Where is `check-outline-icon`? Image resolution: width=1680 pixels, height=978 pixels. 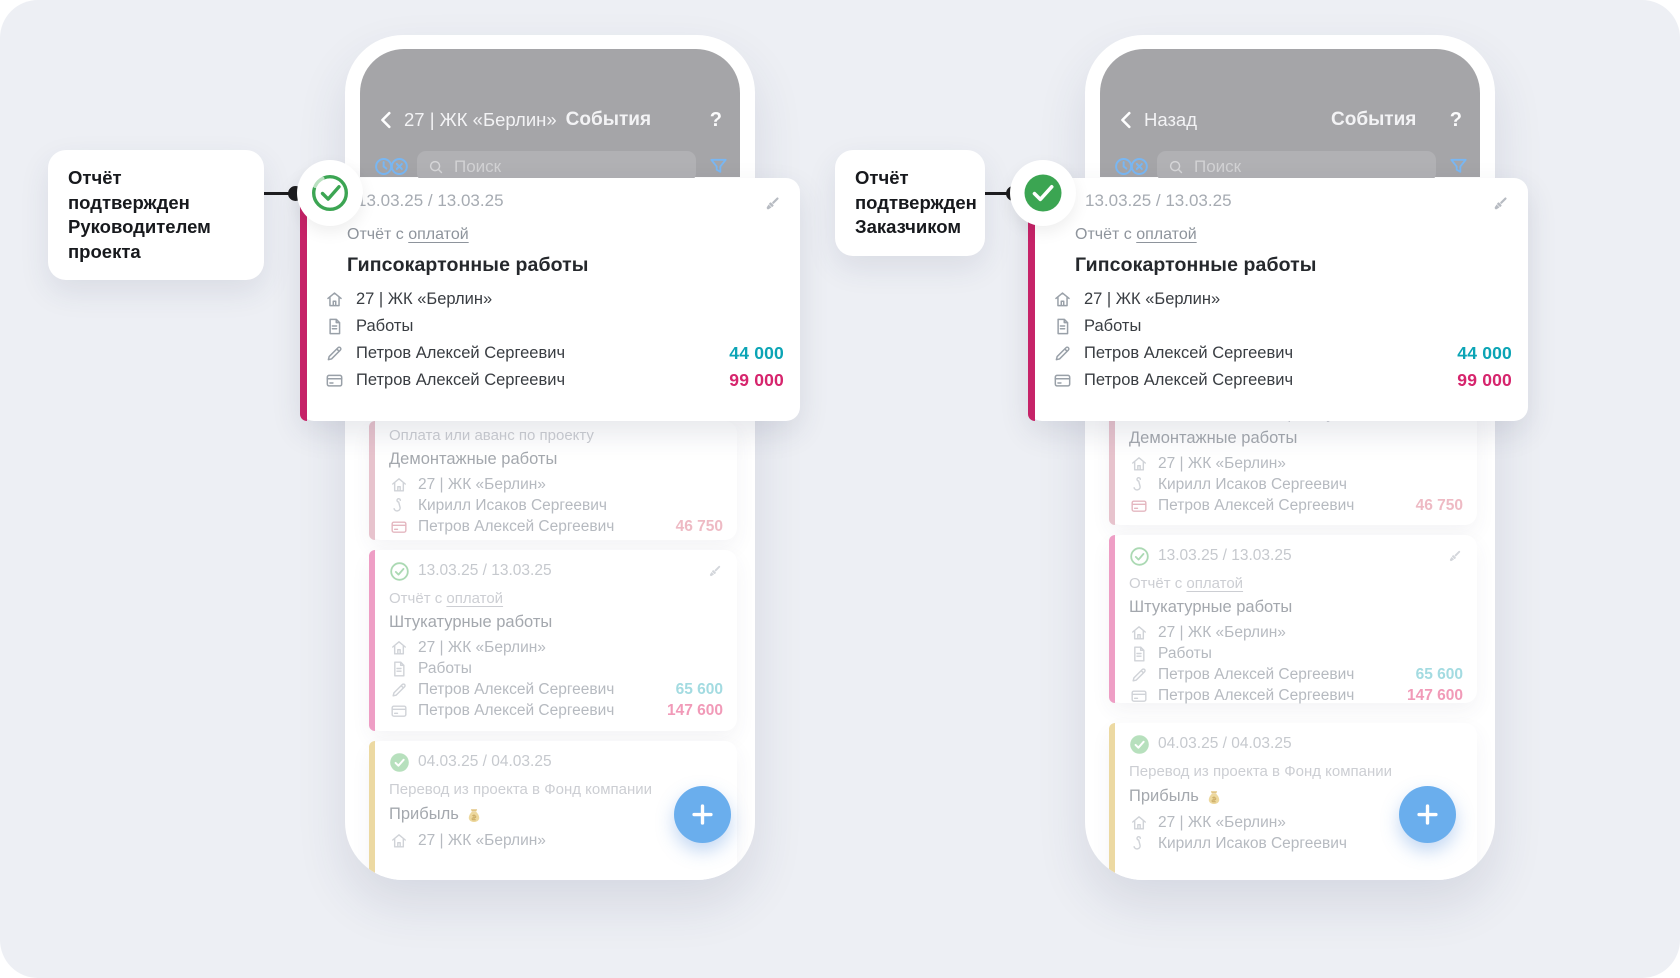
check-outline-icon is located at coordinates (330, 193).